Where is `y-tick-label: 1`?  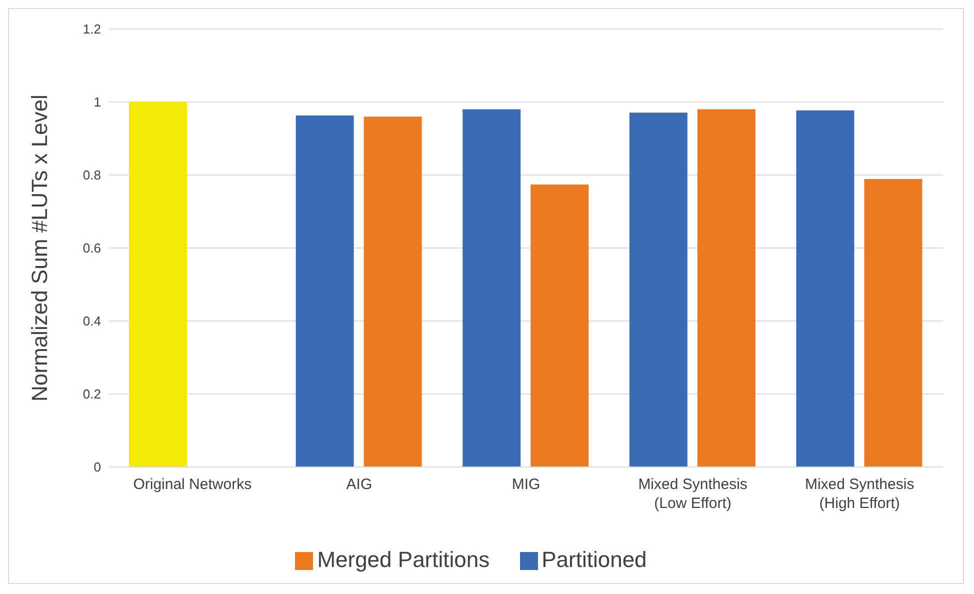
y-tick-label: 1 is located at coordinates (97, 102).